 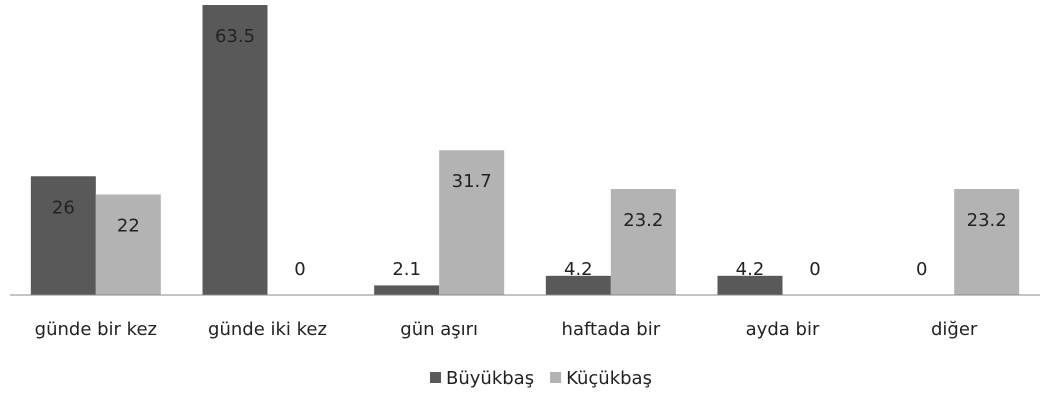 What do you see at coordinates (783, 329) in the screenshot?
I see `x-tick-label: ayda bir` at bounding box center [783, 329].